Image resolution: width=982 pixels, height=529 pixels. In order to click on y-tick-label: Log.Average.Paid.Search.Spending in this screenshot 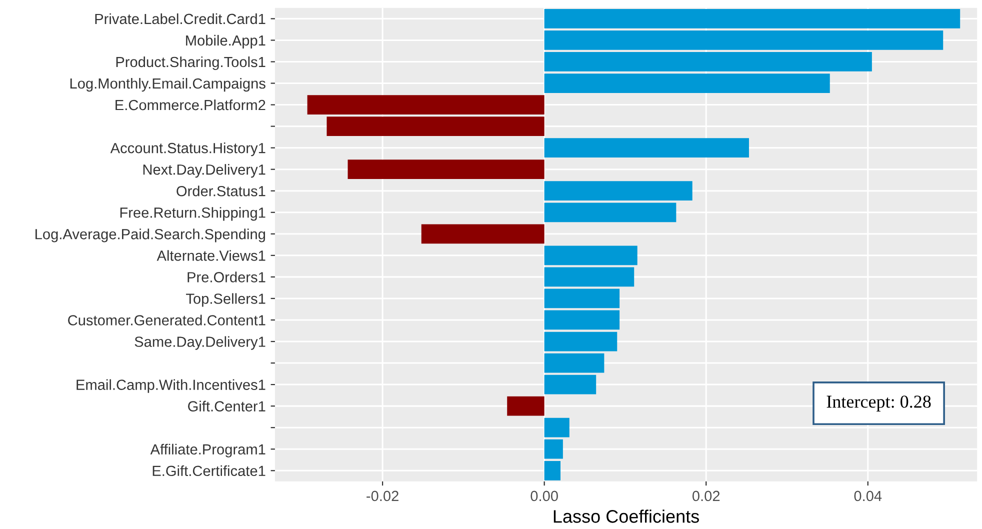, I will do `click(151, 235)`.